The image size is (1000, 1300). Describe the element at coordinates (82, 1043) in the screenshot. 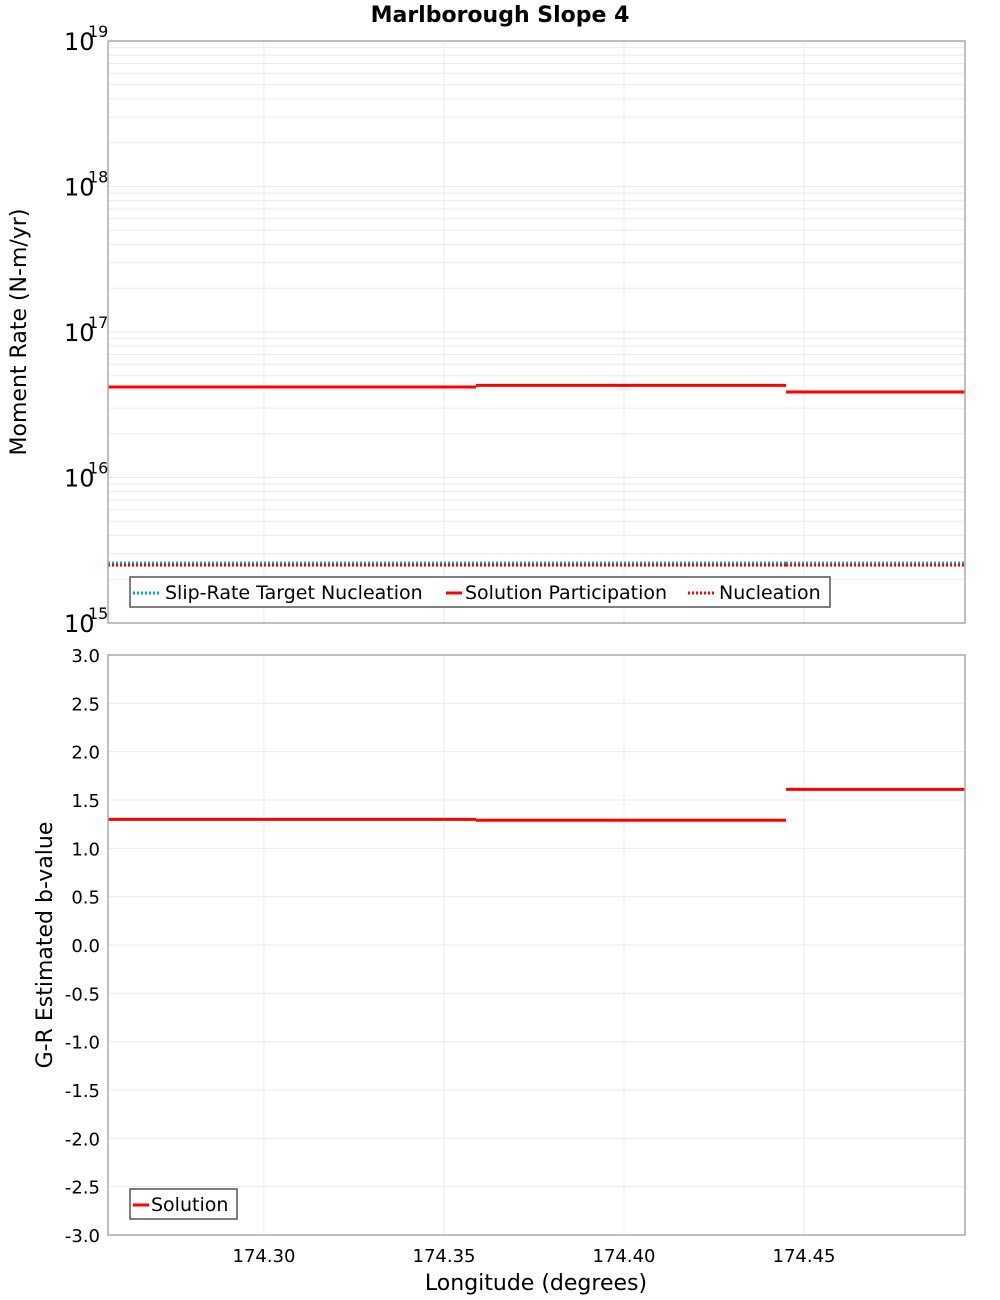

I see `y-tick-label: -1.0` at that location.